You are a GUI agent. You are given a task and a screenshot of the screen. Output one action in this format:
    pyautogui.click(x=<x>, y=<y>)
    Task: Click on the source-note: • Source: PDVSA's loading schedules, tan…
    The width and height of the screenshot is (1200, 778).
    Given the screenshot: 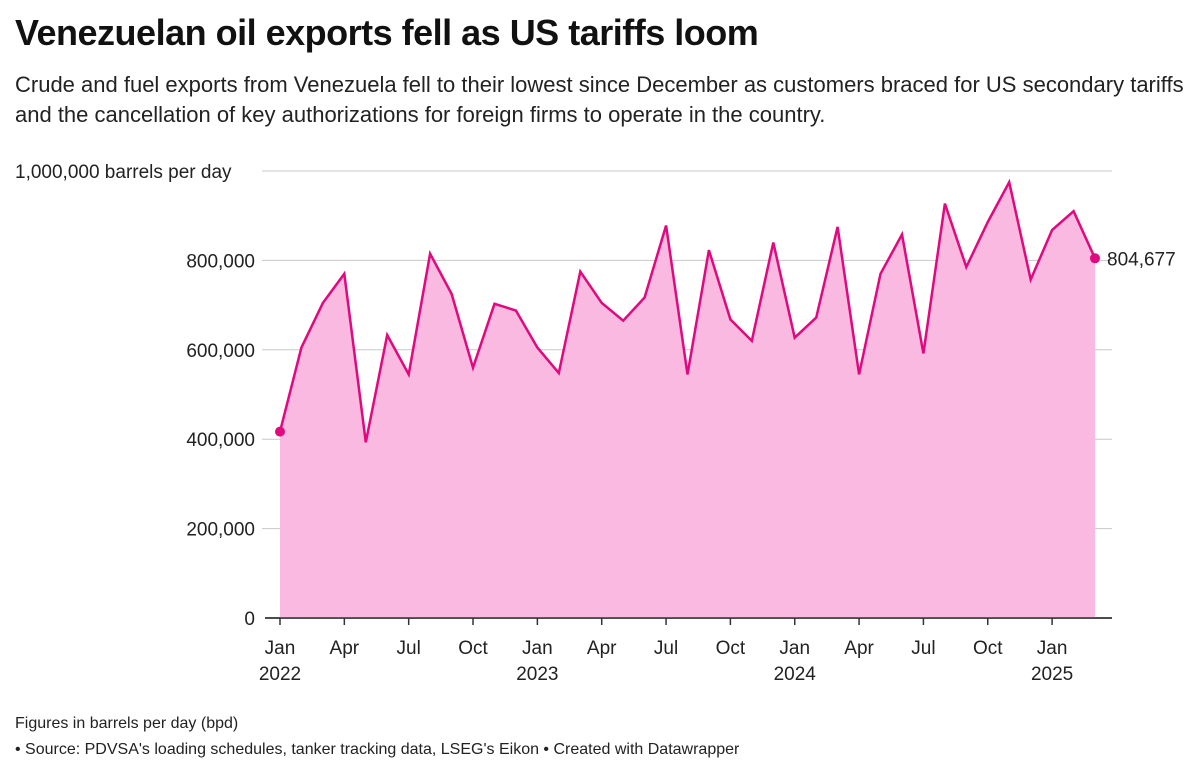 What is the action you would take?
    pyautogui.click(x=377, y=749)
    